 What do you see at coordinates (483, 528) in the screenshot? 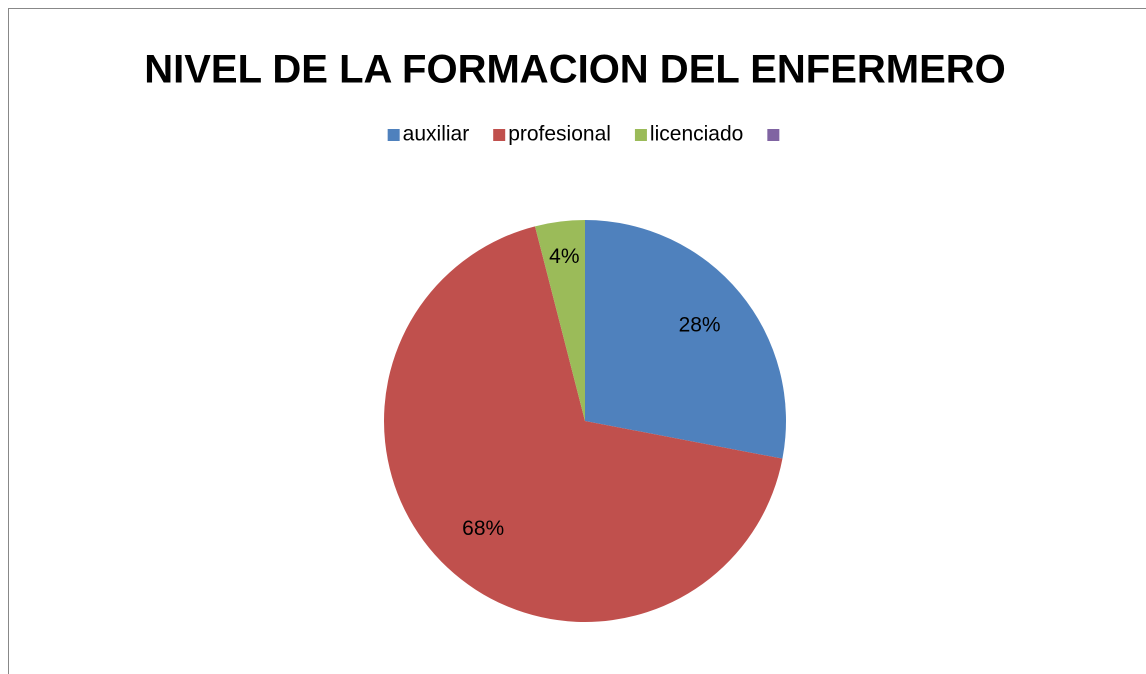
I see `data-label: 68%` at bounding box center [483, 528].